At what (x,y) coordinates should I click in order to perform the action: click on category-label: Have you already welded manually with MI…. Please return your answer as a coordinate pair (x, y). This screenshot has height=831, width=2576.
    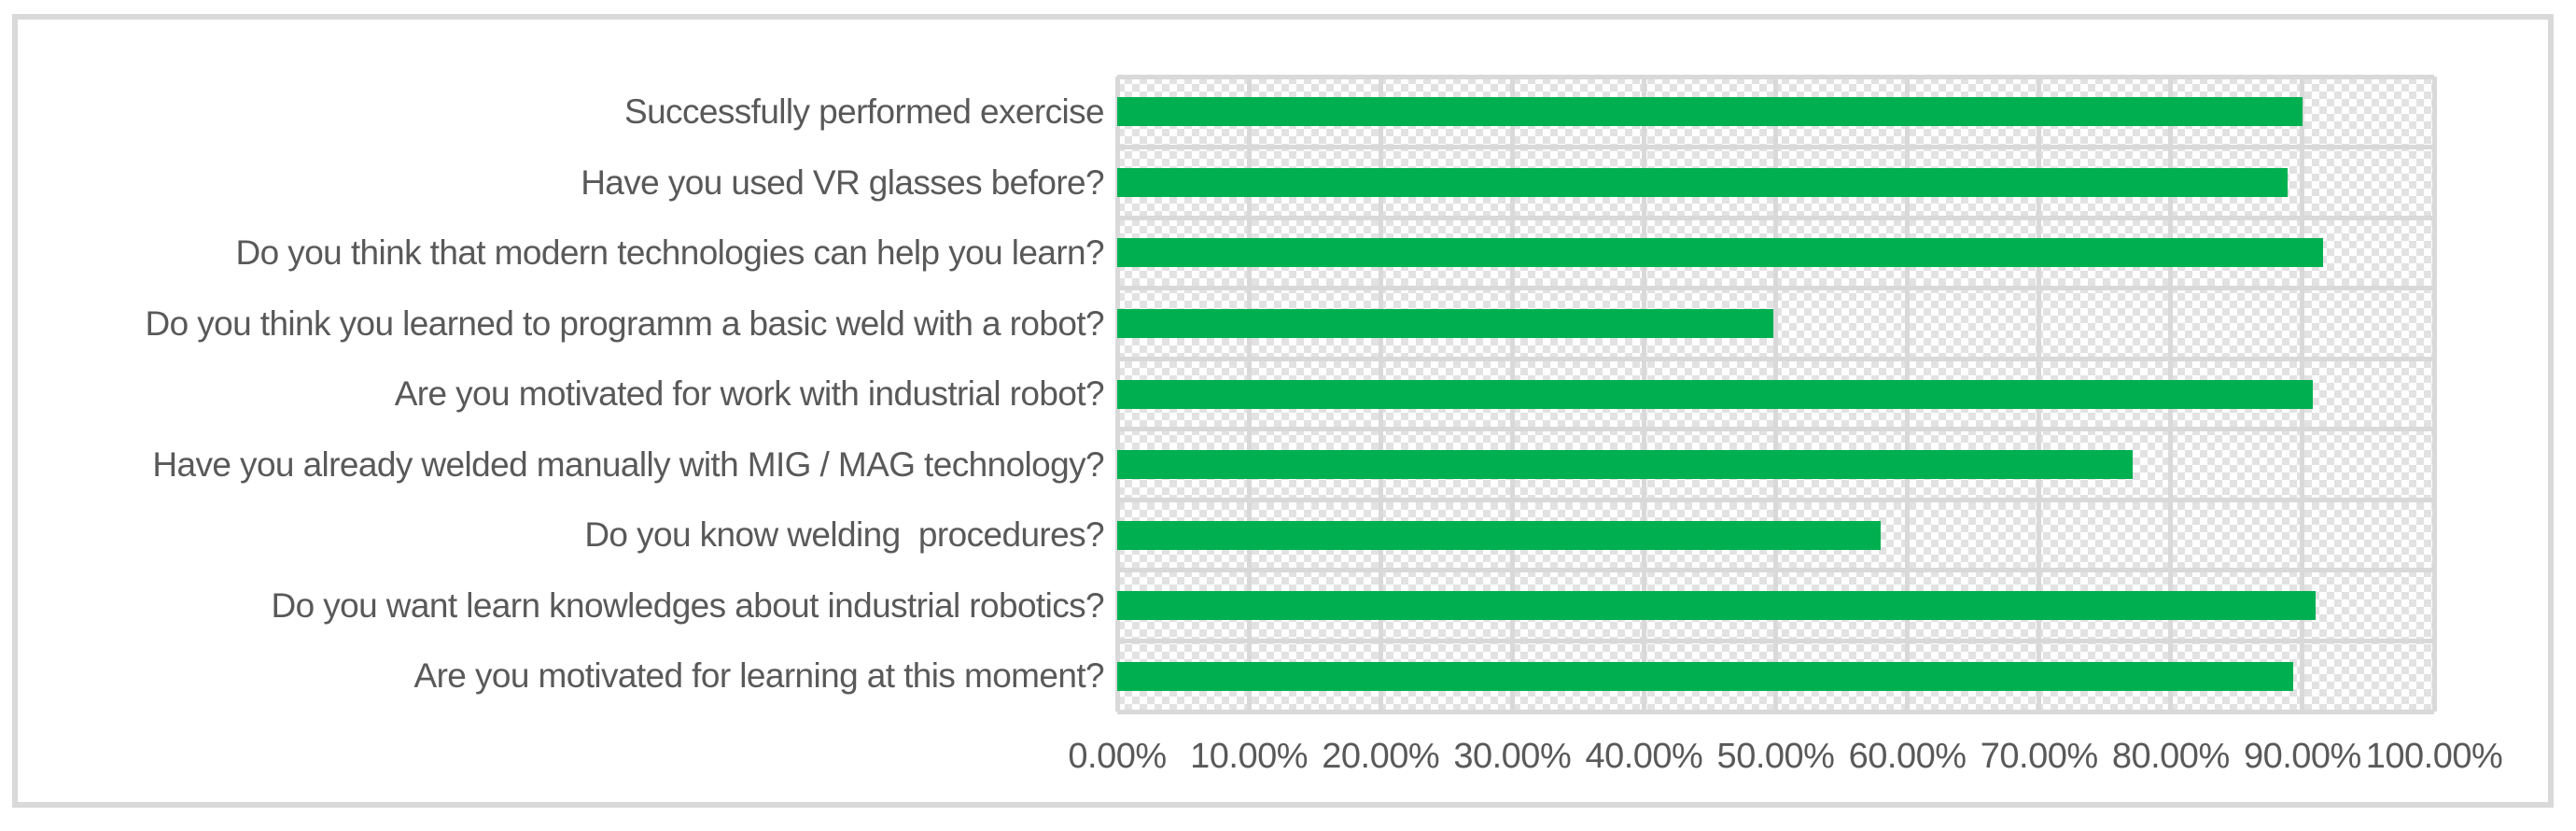
    Looking at the image, I should click on (628, 464).